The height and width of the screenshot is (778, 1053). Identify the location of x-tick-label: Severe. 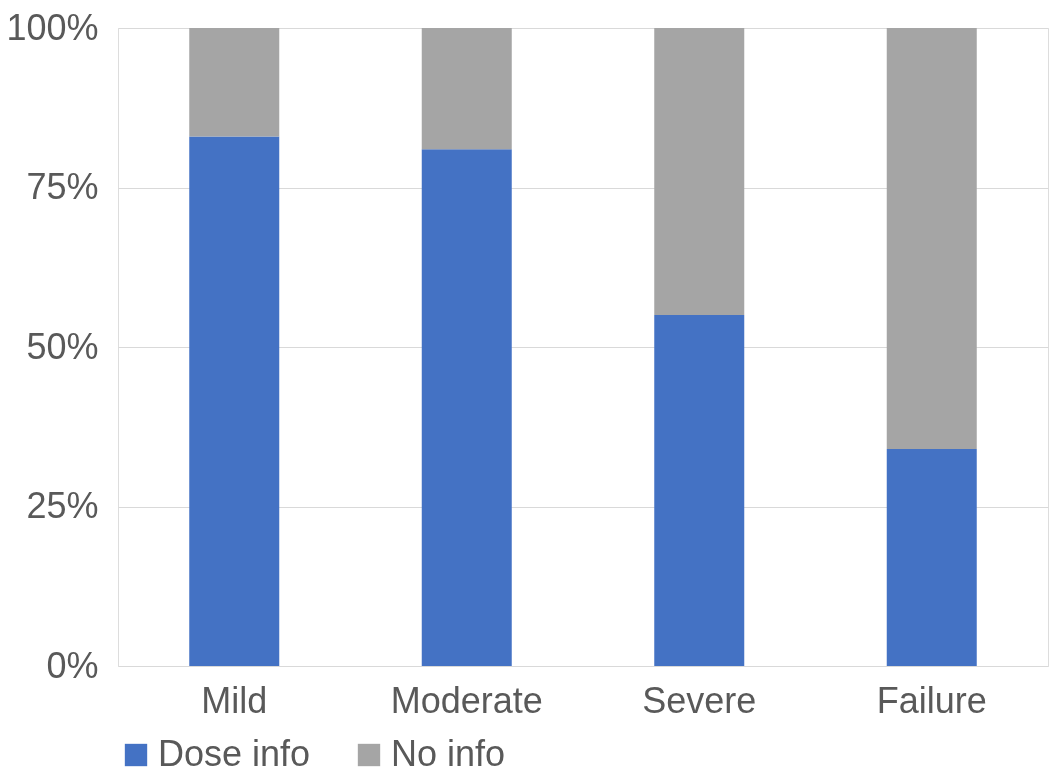
(699, 700).